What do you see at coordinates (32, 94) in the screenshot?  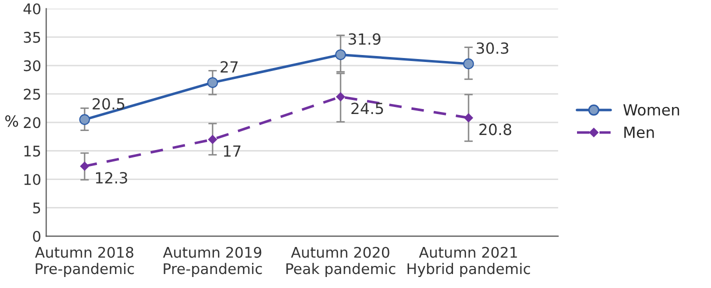 I see `y-tick-label: 25` at bounding box center [32, 94].